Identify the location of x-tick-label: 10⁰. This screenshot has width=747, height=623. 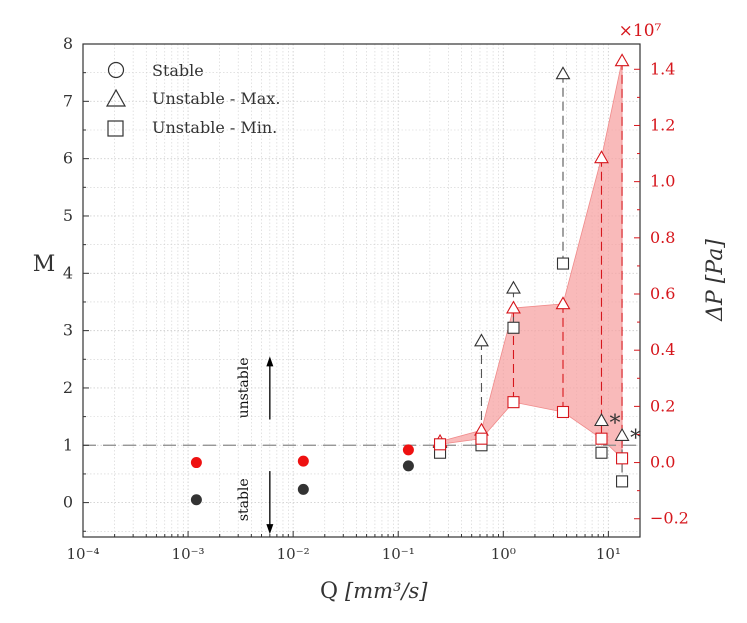
(503, 554).